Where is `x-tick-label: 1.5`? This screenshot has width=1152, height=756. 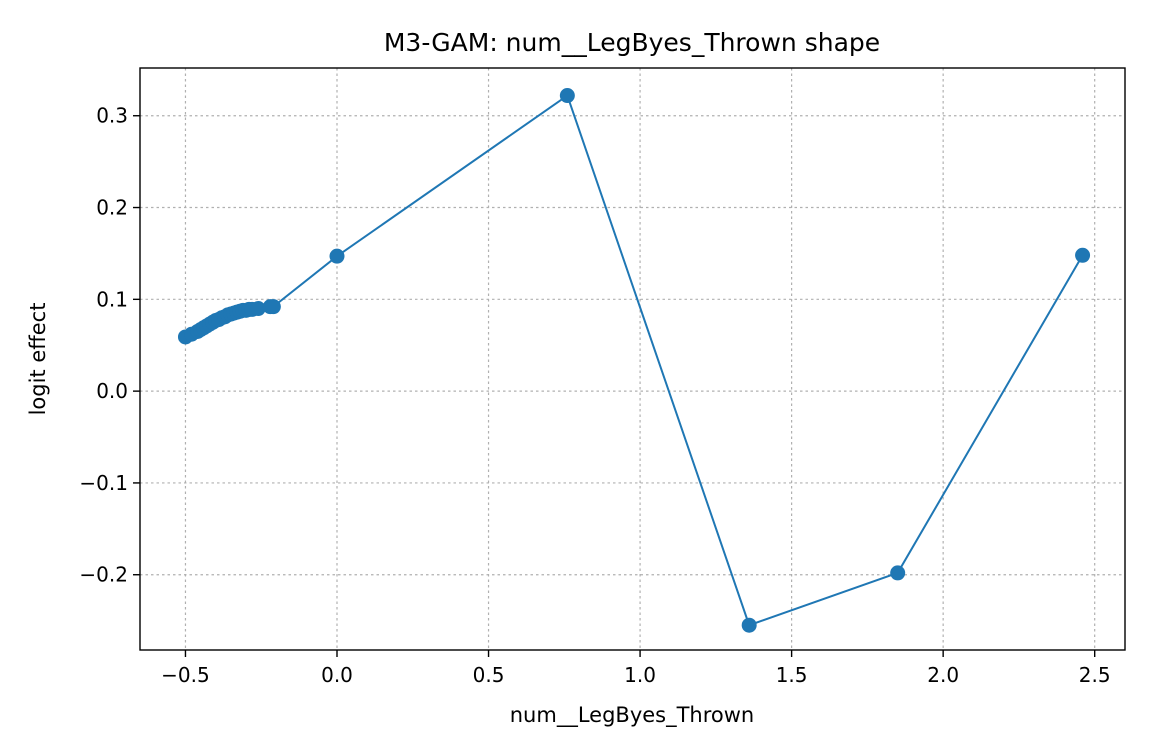
x-tick-label: 1.5 is located at coordinates (792, 675).